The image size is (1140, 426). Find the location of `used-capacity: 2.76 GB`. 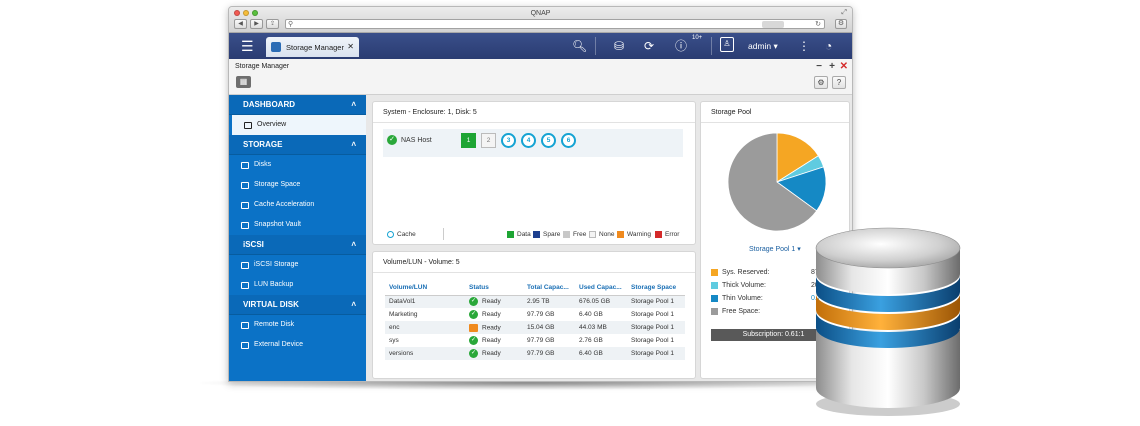

used-capacity: 2.76 GB is located at coordinates (591, 340).